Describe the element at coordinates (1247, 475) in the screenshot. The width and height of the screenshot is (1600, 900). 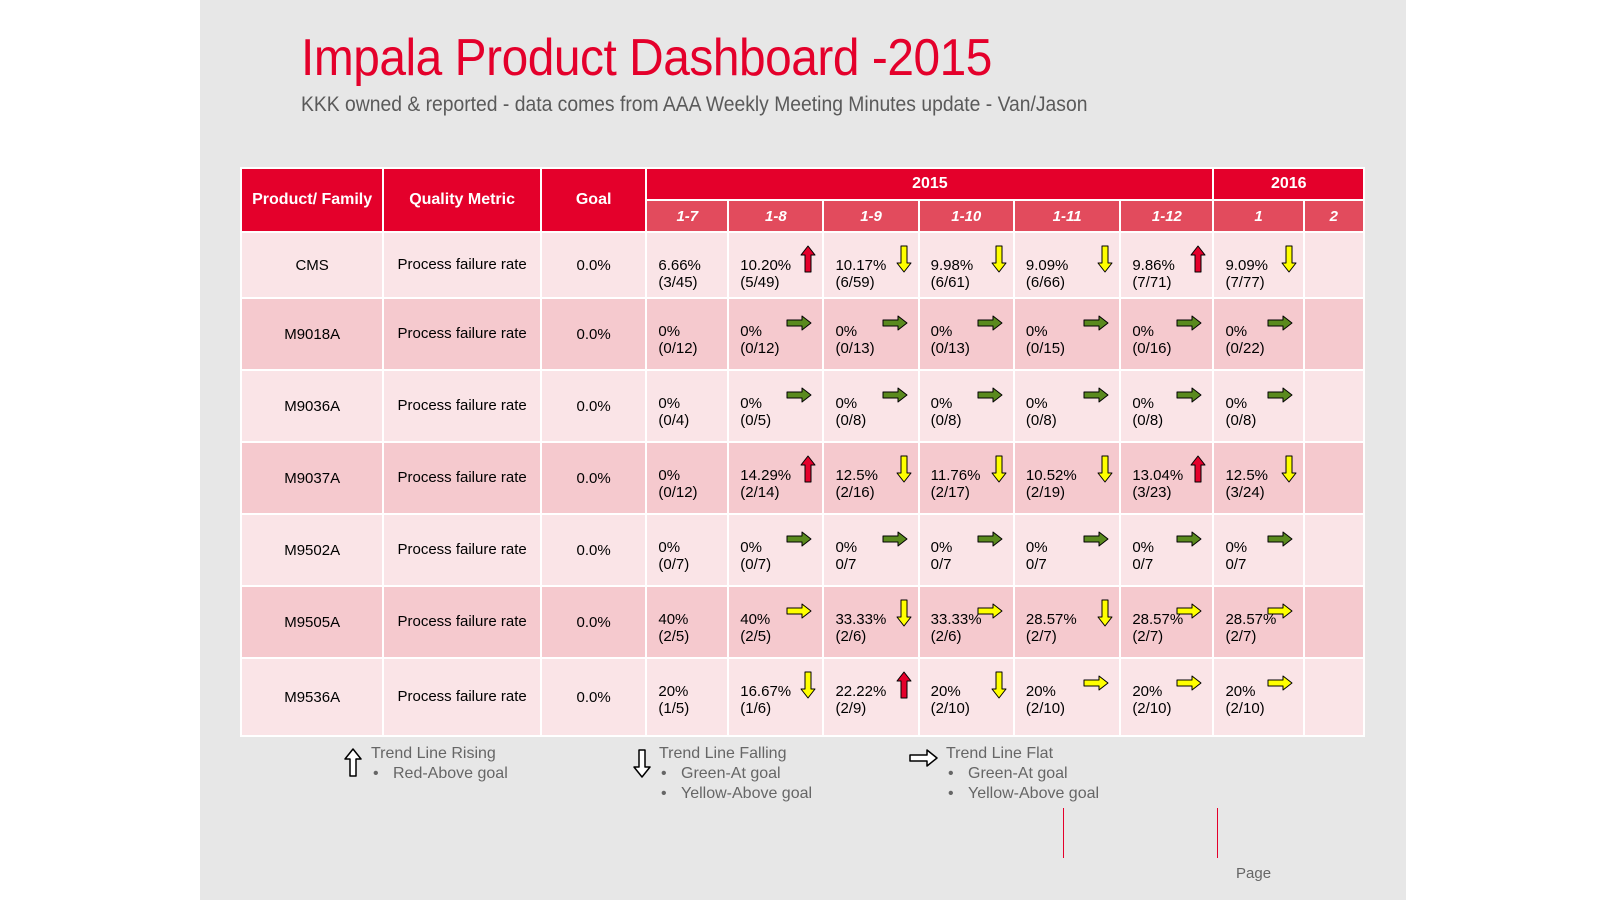
I see `value-percent: 12.5%` at that location.